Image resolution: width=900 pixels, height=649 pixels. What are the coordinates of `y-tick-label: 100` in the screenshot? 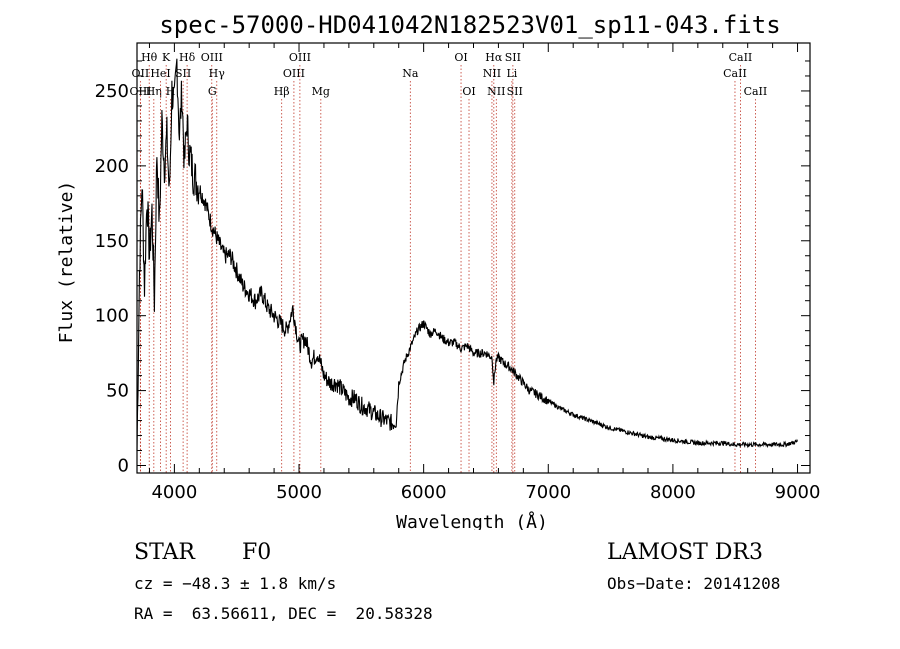 It's located at (112, 316).